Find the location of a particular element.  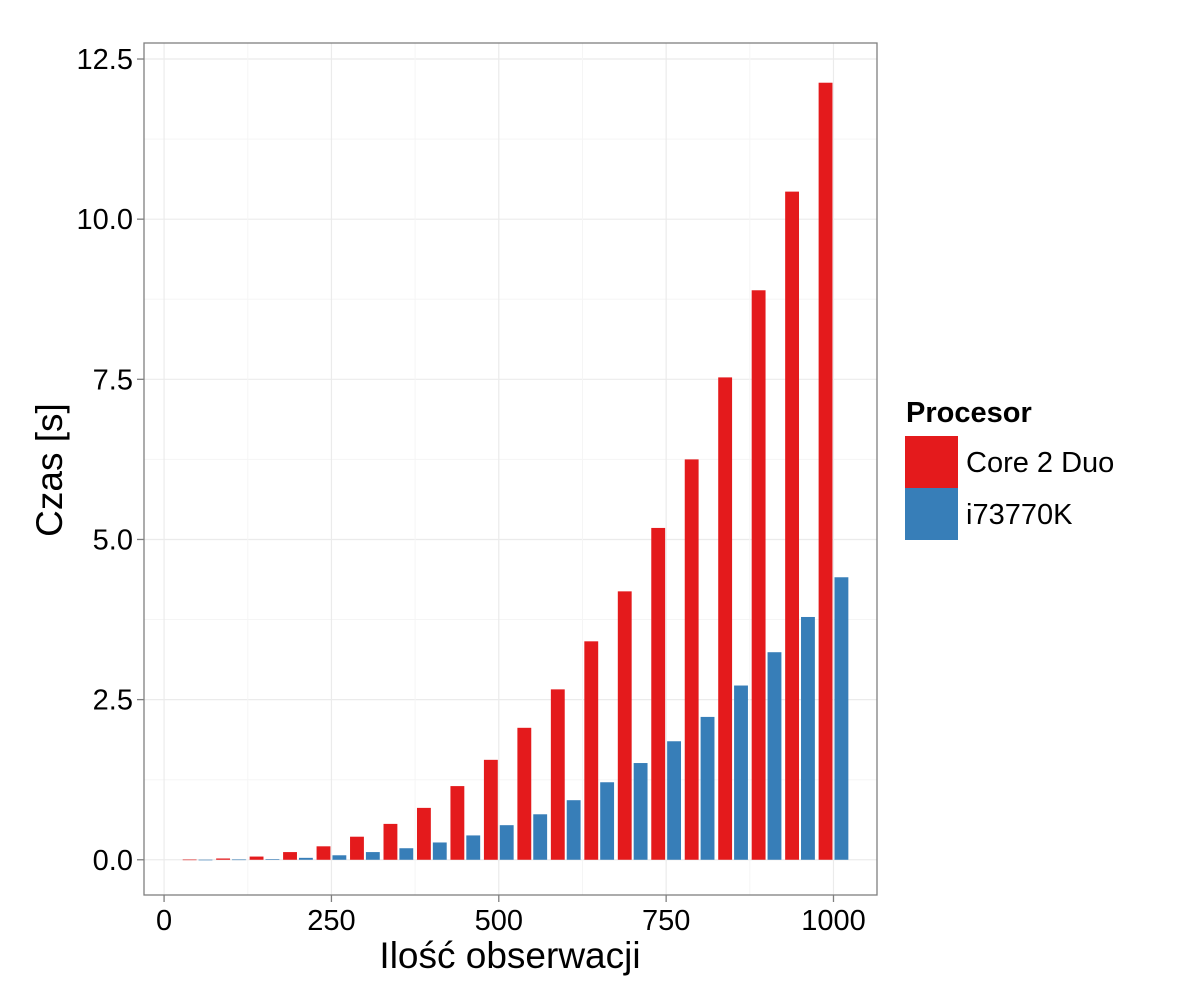

legend-key-core-2-duo is located at coordinates (931, 462).